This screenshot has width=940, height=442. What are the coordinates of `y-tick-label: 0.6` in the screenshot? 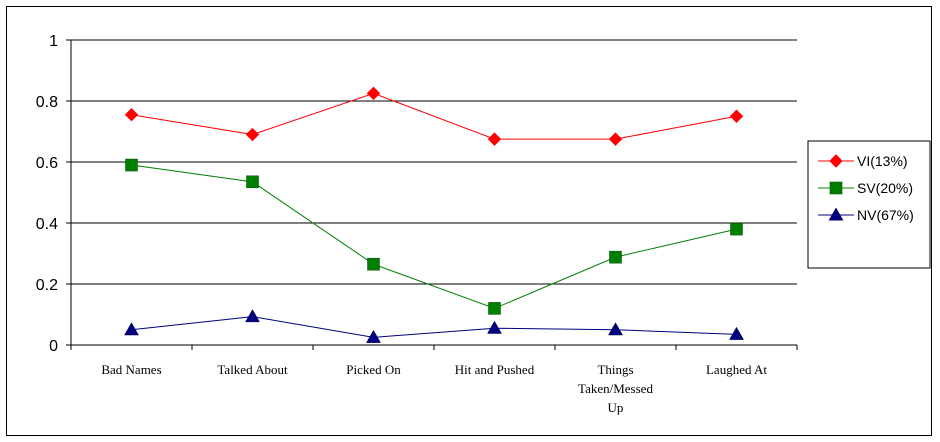 It's located at (47, 163).